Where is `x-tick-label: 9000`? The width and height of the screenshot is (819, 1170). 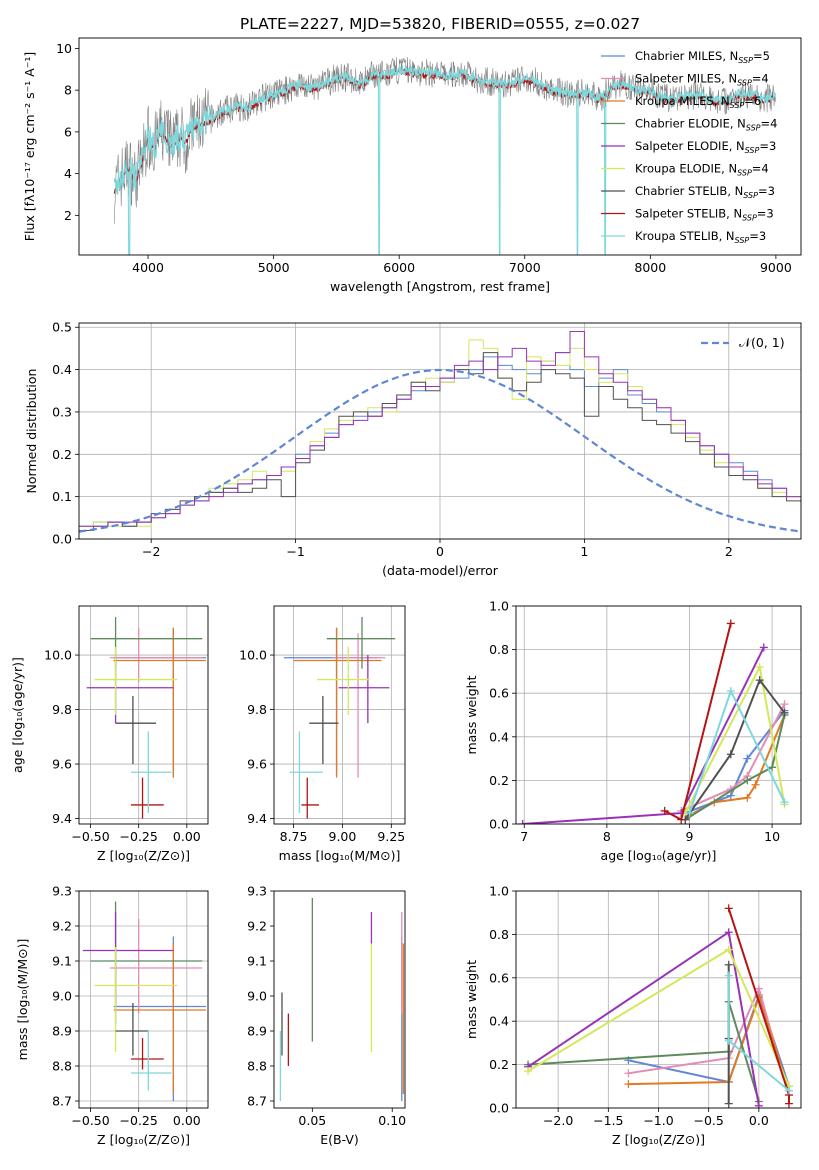
x-tick-label: 9000 is located at coordinates (776, 267).